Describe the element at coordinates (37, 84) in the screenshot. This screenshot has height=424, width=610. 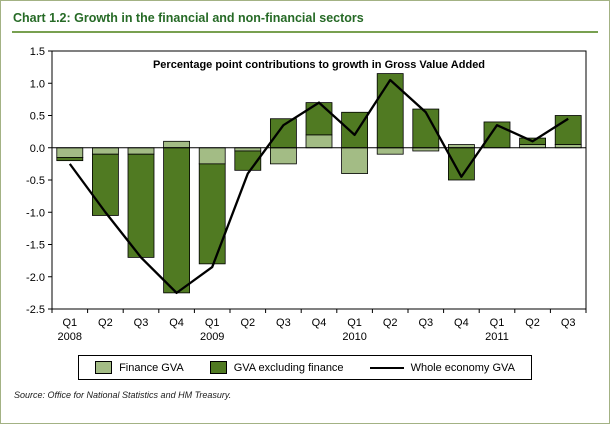
I see `y-axis-tick-label: 1.0` at that location.